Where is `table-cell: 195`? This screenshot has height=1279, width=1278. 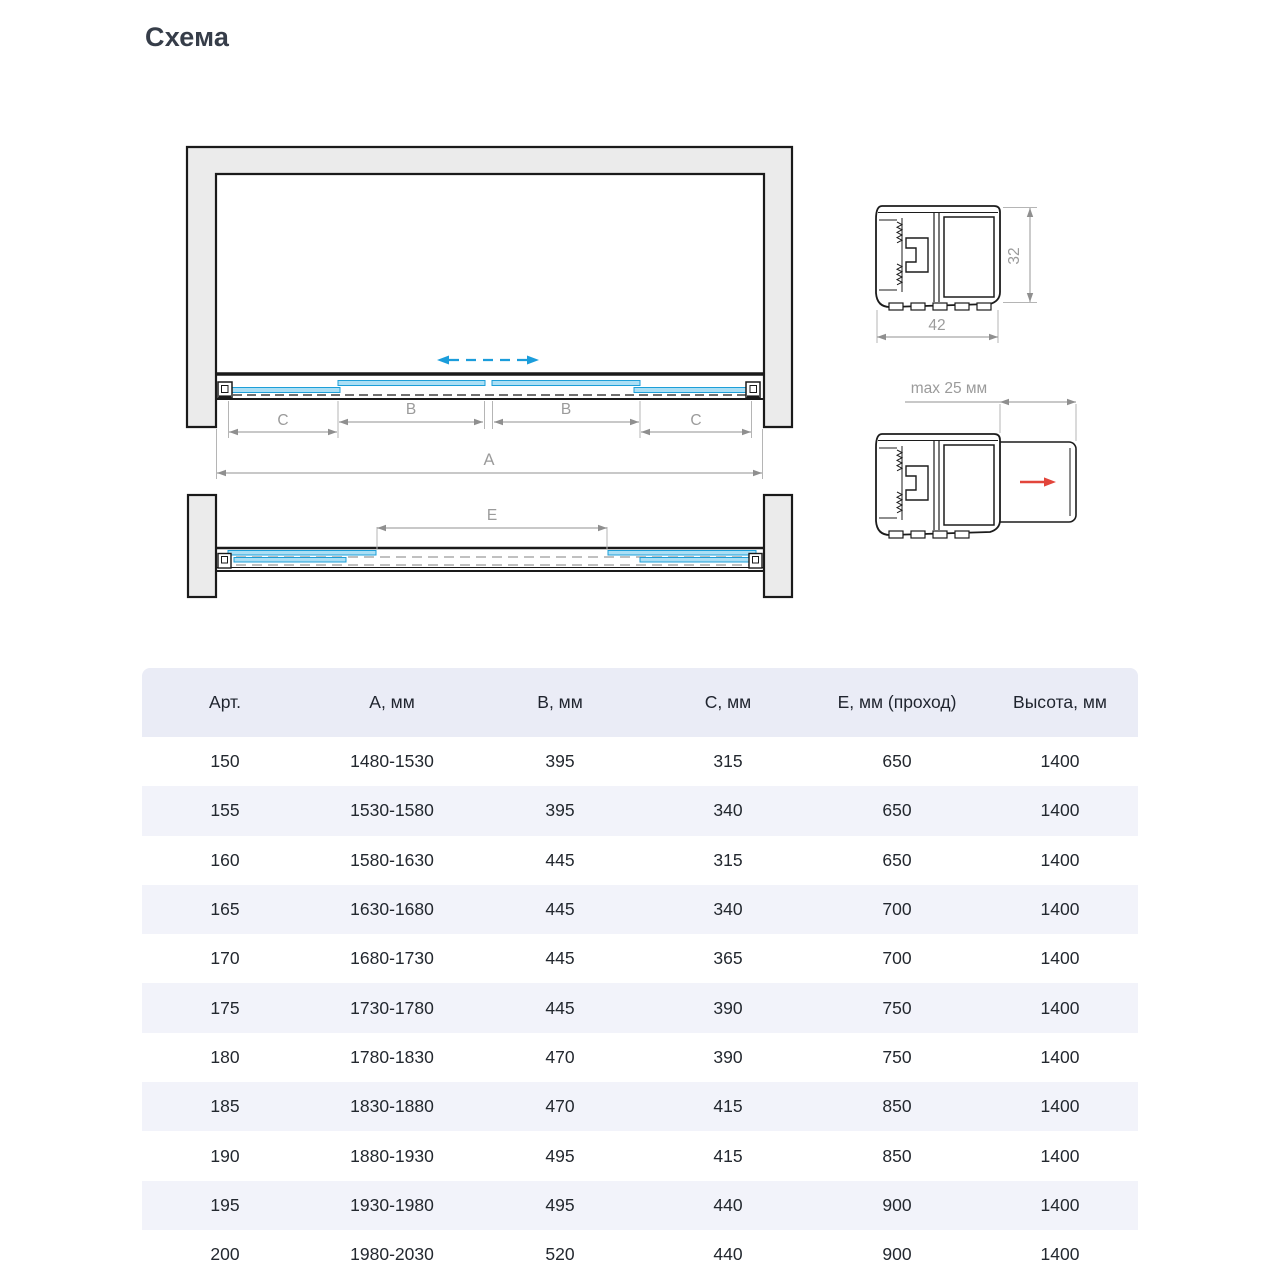 table-cell: 195 is located at coordinates (225, 1204).